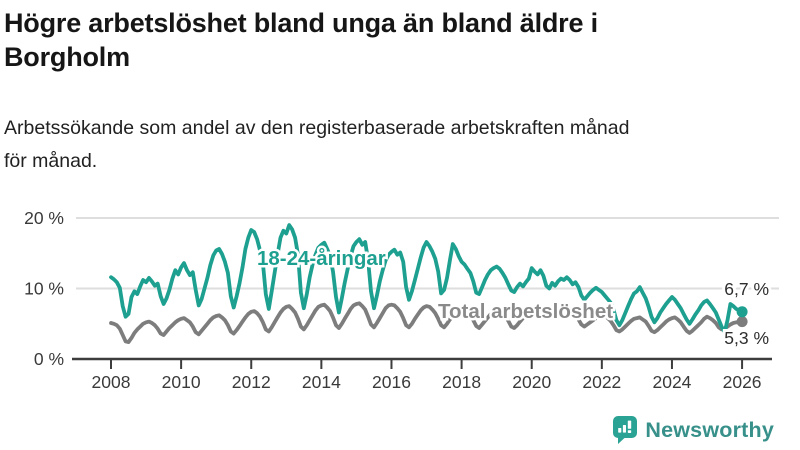 The height and width of the screenshot is (450, 800). Describe the element at coordinates (427, 382) in the screenshot. I see `x-axis-labels: 2008 2010 2012 2014 2016 2018 2020 2022 2024 2026` at that location.